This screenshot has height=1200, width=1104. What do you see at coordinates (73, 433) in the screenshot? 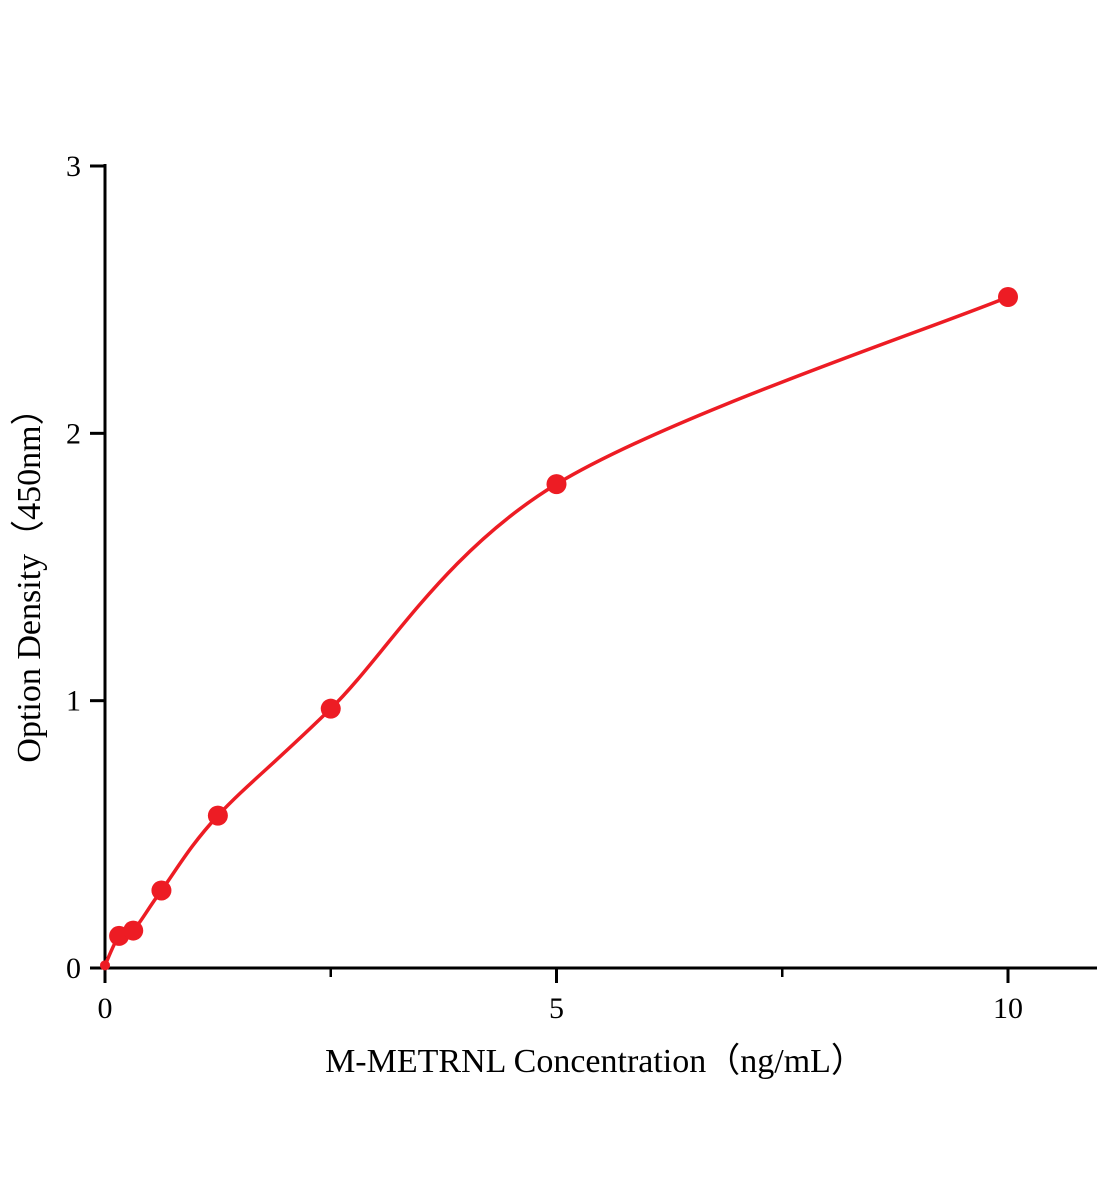
I see `y-tick-label: 2` at bounding box center [73, 433].